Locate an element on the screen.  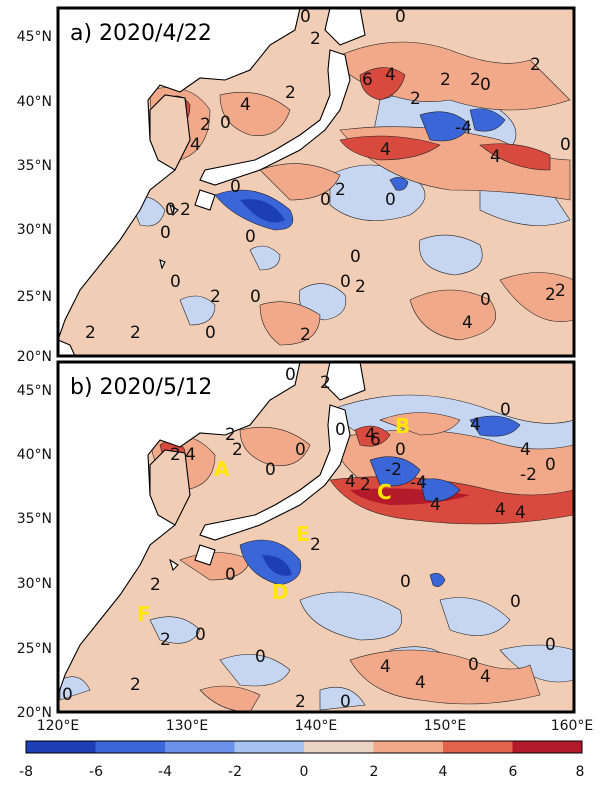
region-label-f: F is located at coordinates (144, 614).